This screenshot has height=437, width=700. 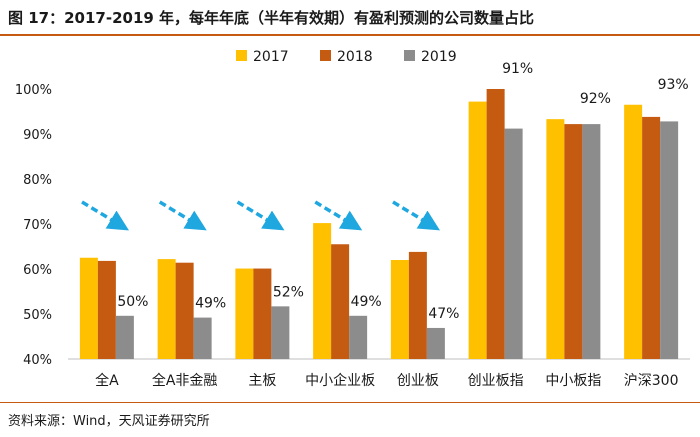 I want to click on legend-label-2019: 2019, so click(x=439, y=57).